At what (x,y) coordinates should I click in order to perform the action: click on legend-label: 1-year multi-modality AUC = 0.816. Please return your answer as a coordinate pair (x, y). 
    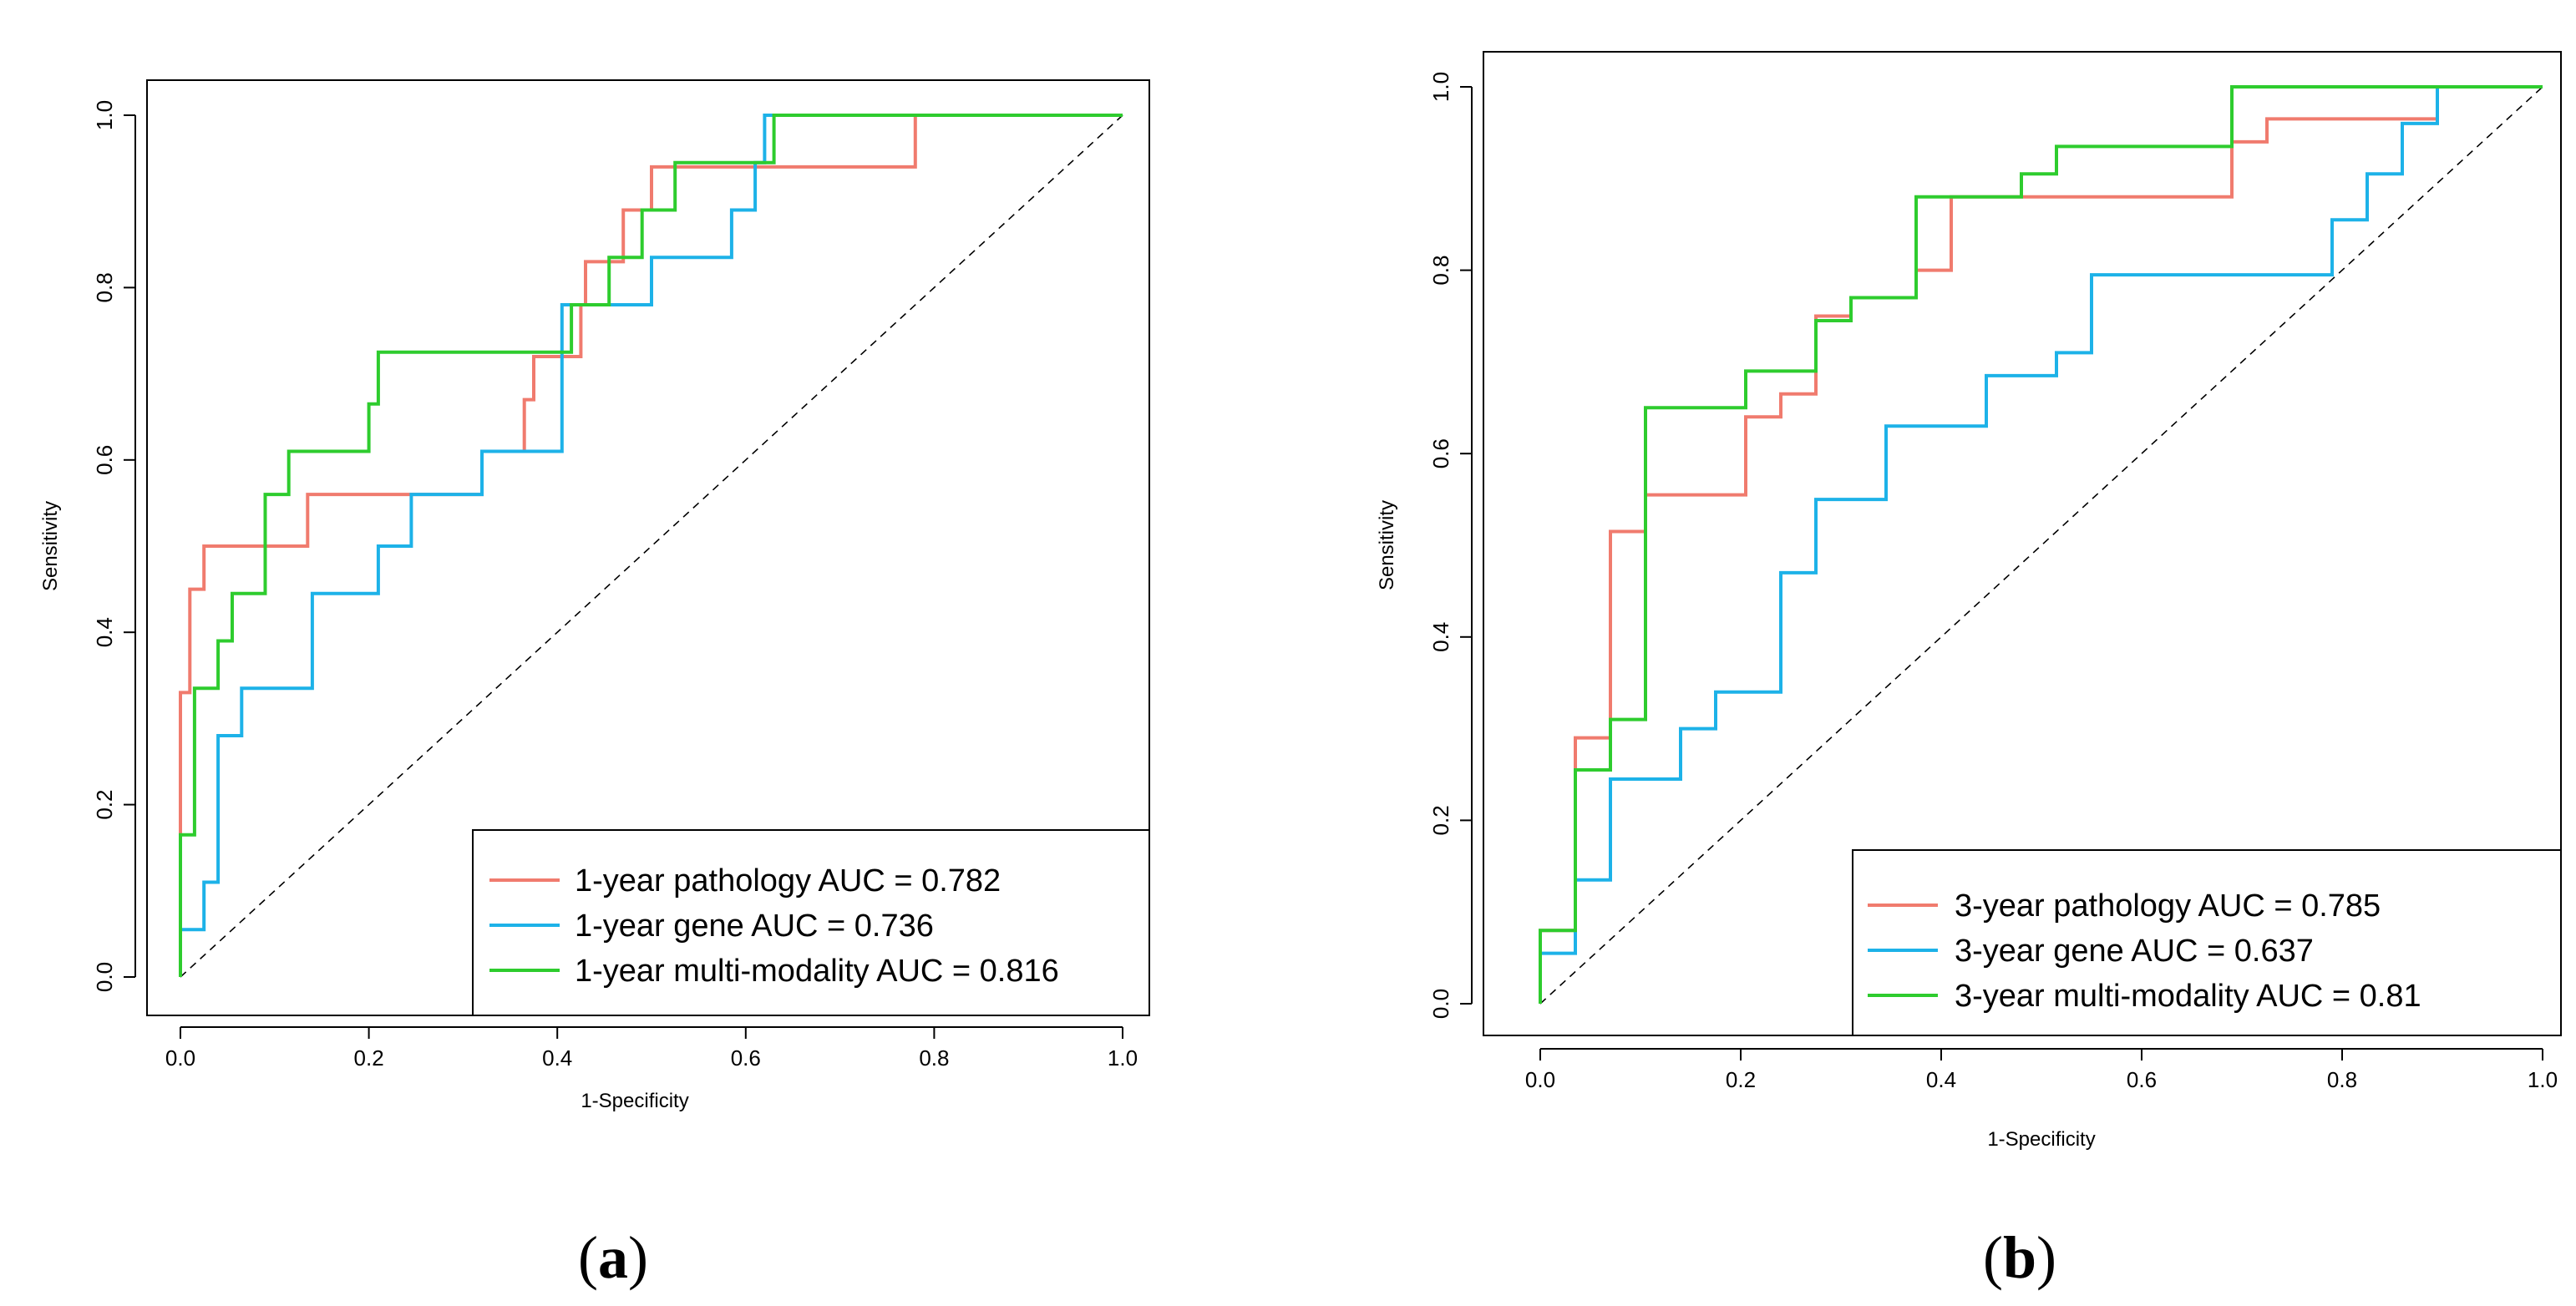
    Looking at the image, I should click on (817, 971).